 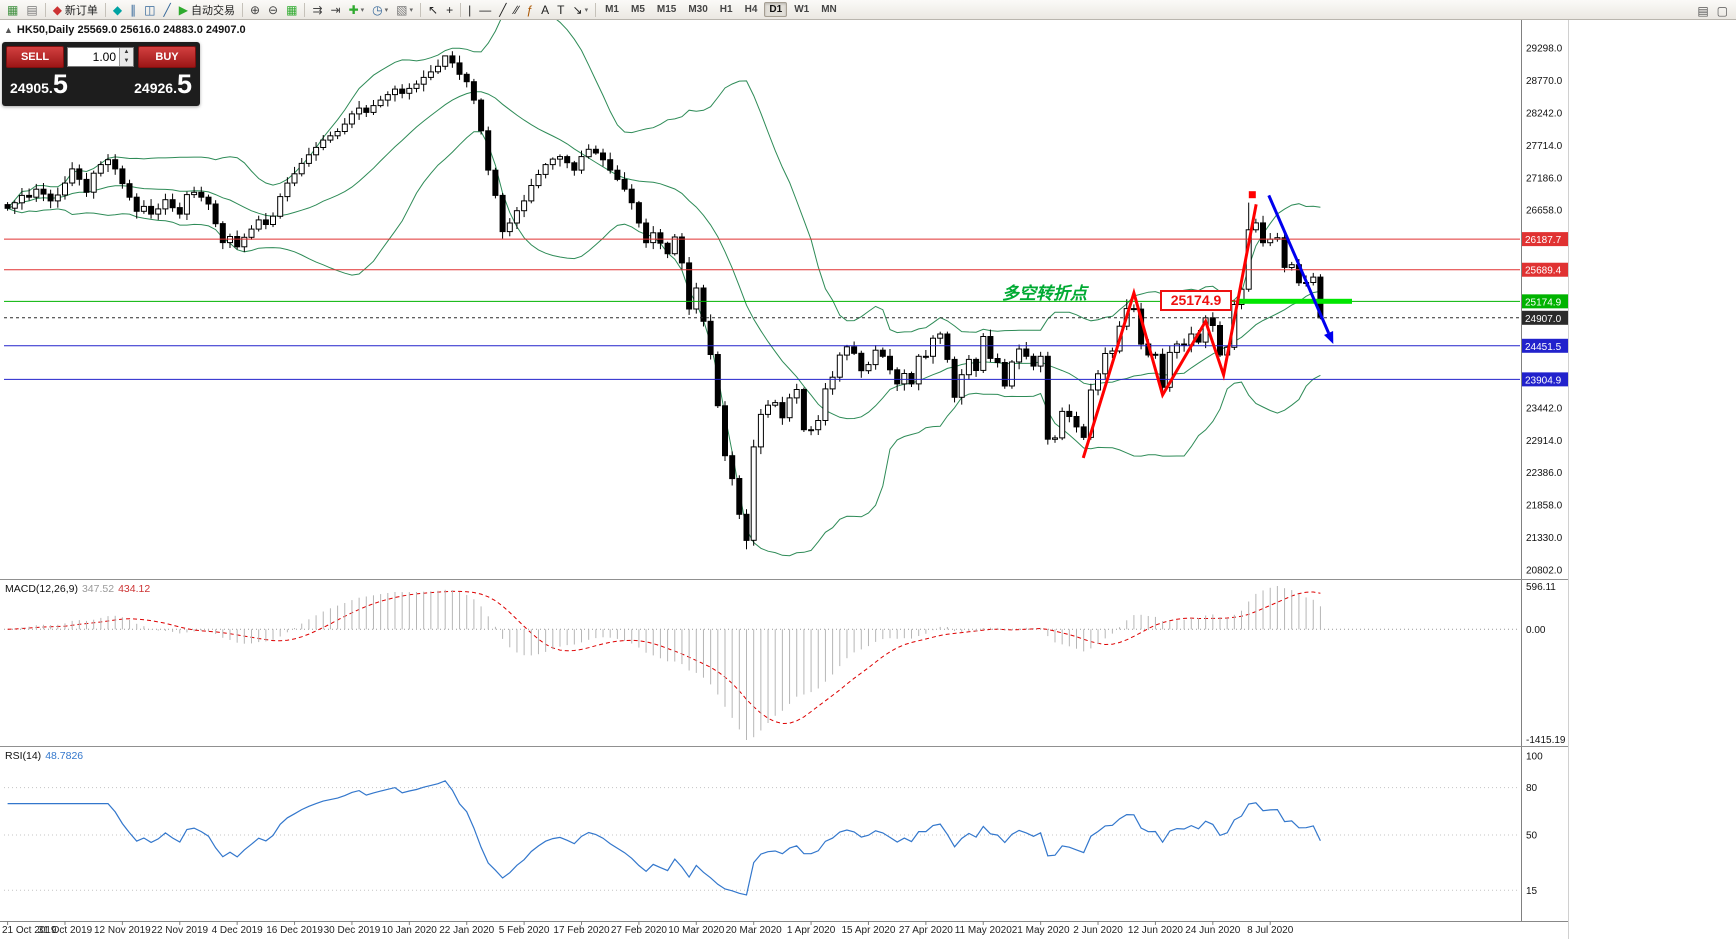 What do you see at coordinates (104, 57) in the screenshot?
I see `volume-value: 1.00` at bounding box center [104, 57].